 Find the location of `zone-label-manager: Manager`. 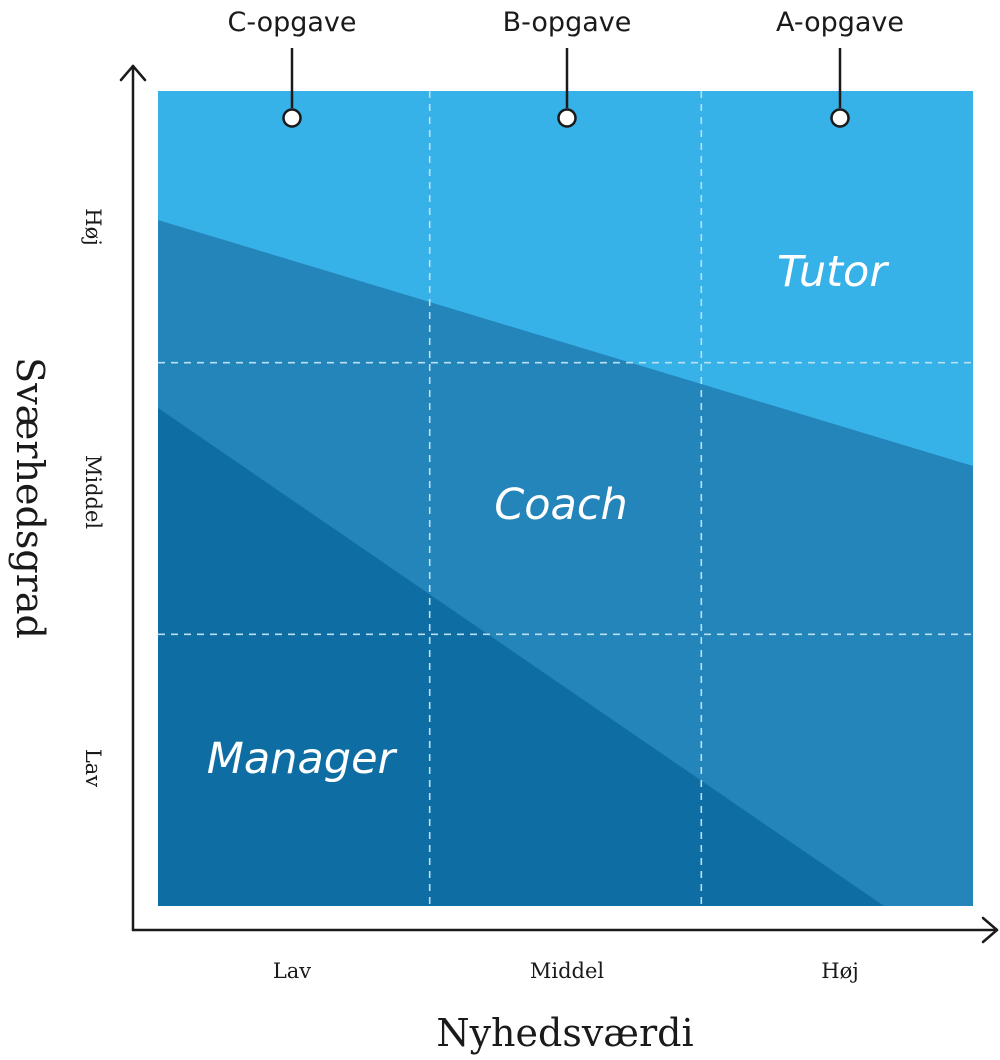

zone-label-manager: Manager is located at coordinates (302, 759).